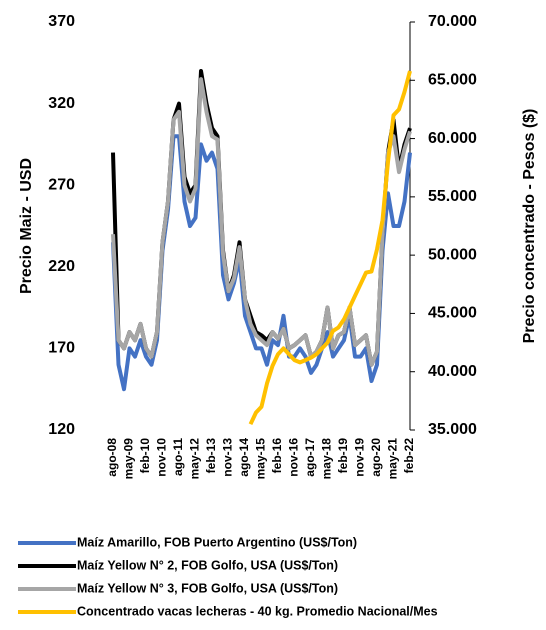  I want to click on y2-tick-label: 40.000, so click(452, 371).